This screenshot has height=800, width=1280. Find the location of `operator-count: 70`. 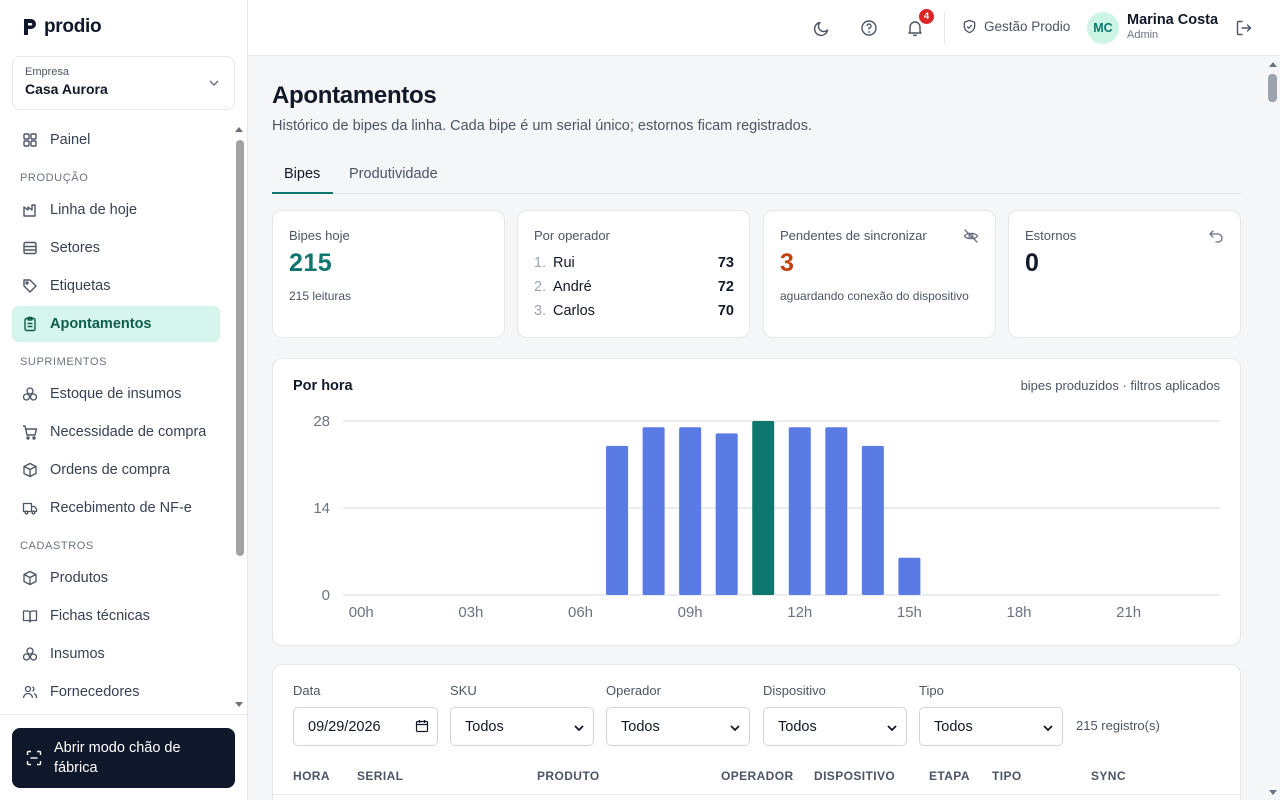

operator-count: 70 is located at coordinates (725, 311).